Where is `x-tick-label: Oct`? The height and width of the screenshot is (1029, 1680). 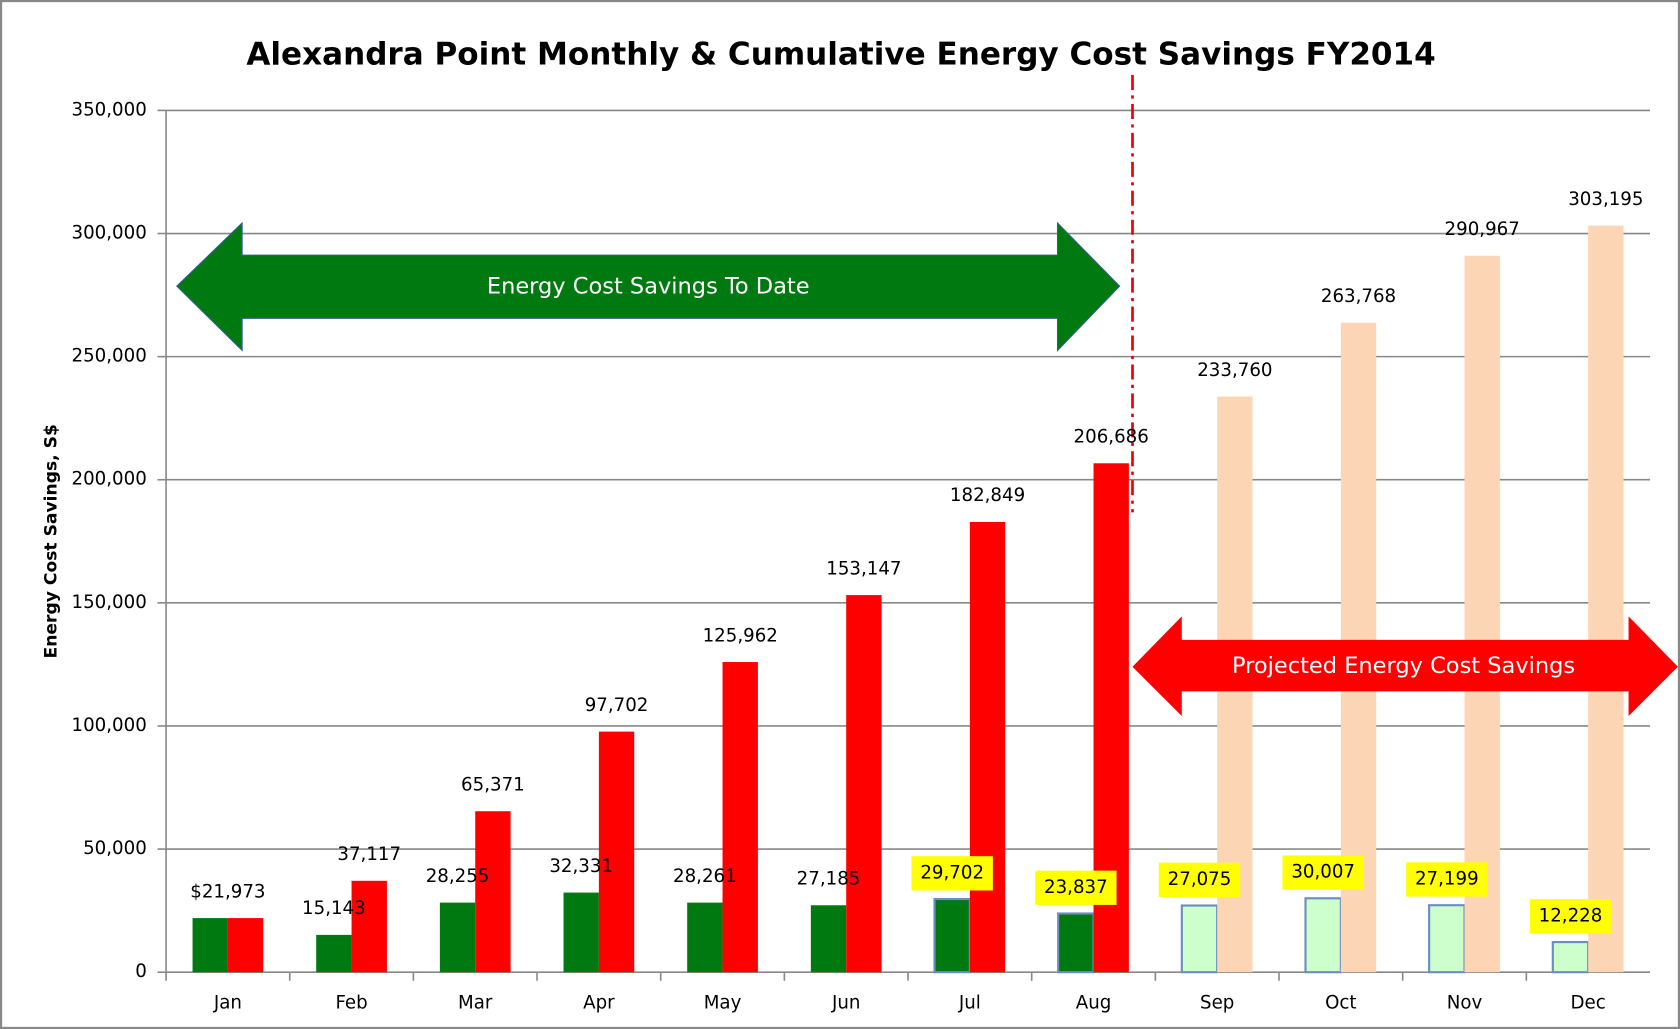 x-tick-label: Oct is located at coordinates (1340, 1002).